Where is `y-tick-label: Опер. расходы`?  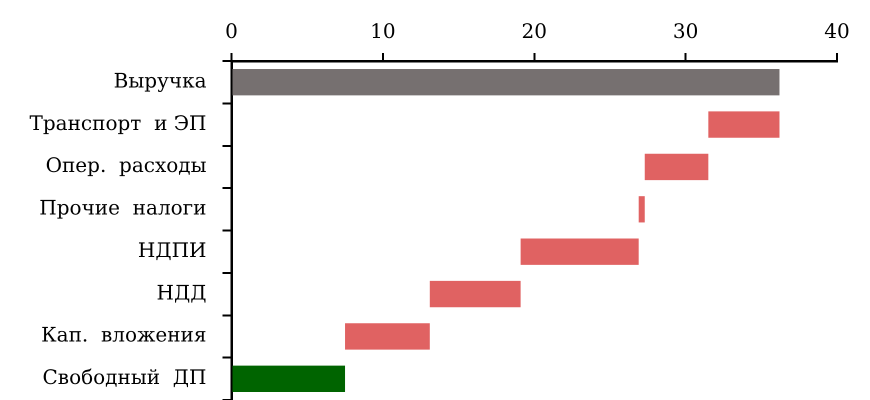
y-tick-label: Опер. расходы is located at coordinates (126, 165).